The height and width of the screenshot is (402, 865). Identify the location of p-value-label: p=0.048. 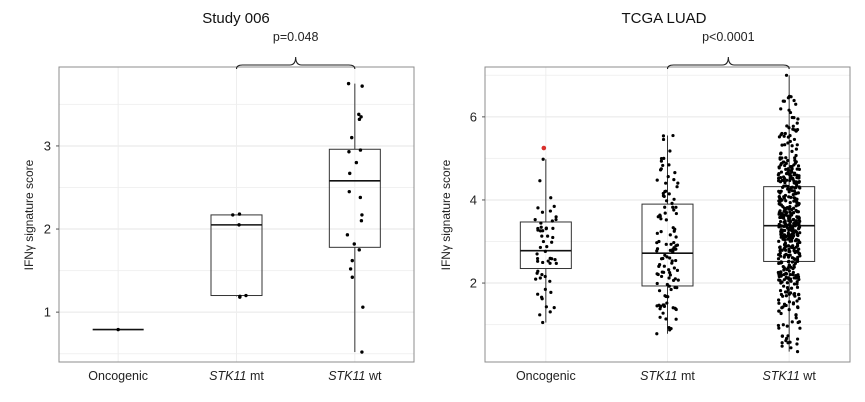
(296, 37).